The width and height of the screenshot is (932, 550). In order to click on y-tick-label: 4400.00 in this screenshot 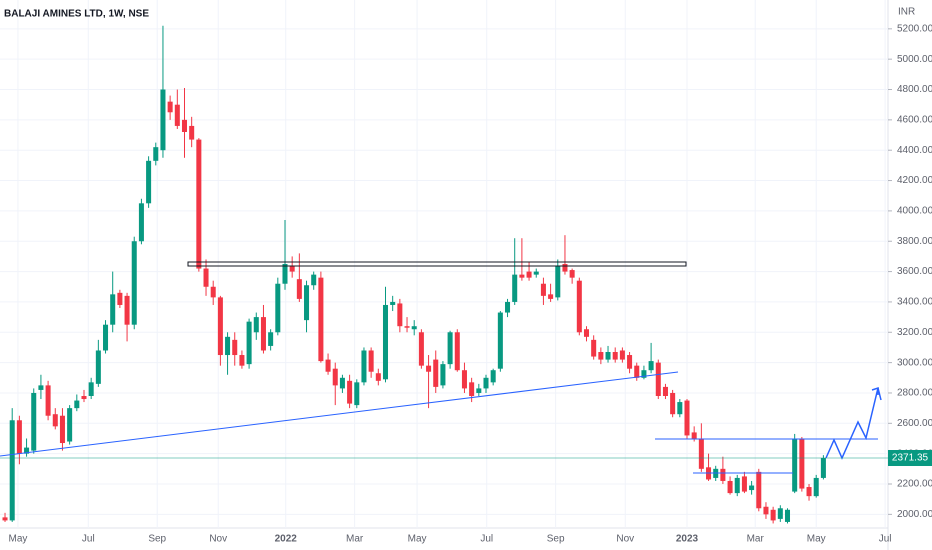, I will do `click(914, 150)`.